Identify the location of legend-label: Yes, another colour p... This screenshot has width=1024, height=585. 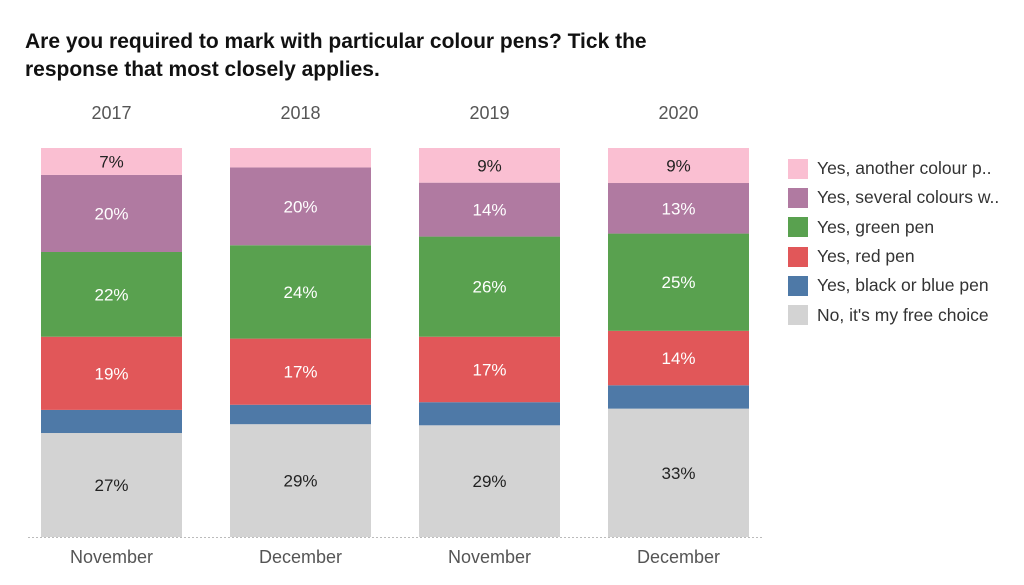
(904, 168).